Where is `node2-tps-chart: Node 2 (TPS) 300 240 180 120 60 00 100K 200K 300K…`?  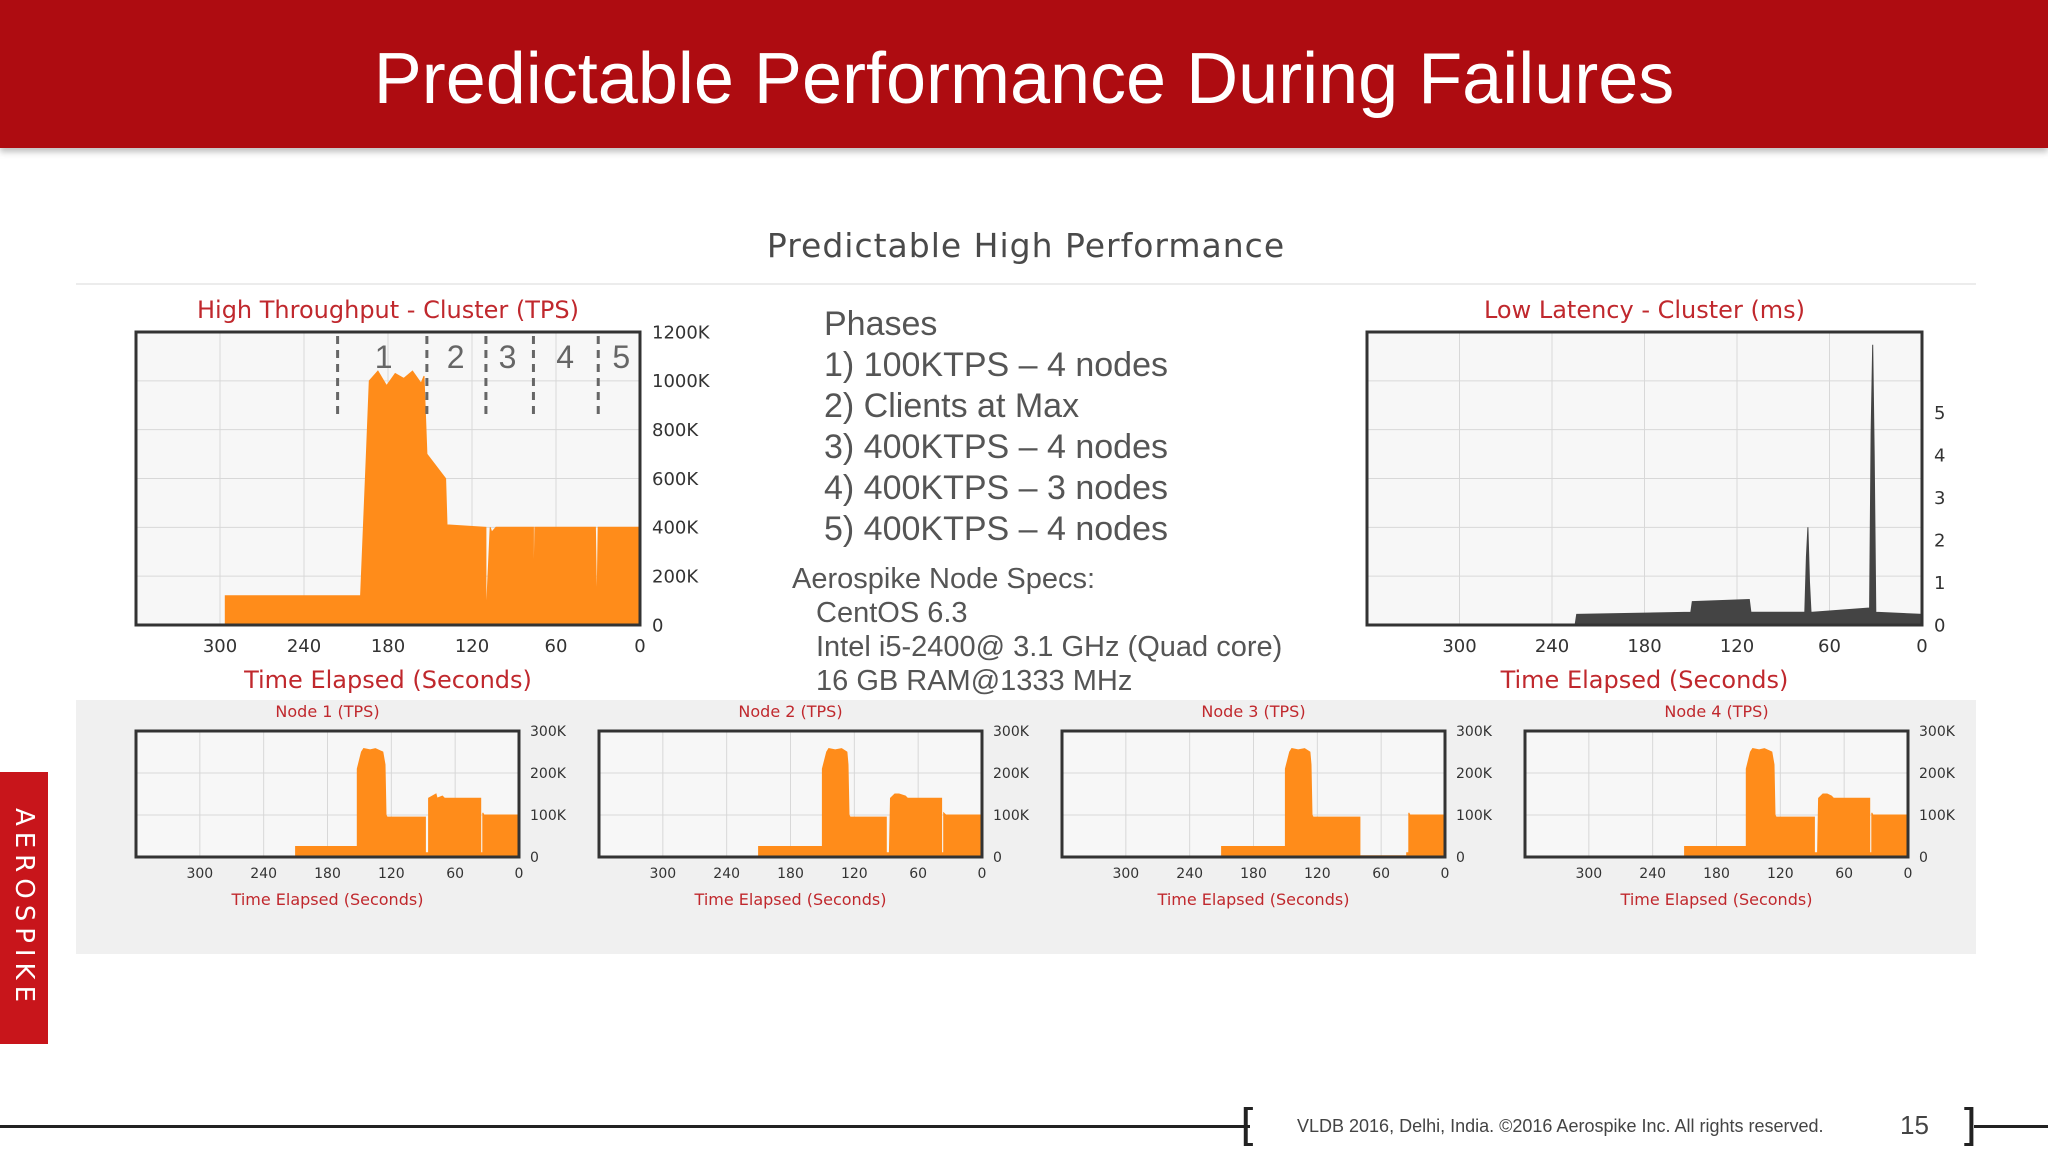 node2-tps-chart: Node 2 (TPS) 300 240 180 120 60 00 100K 200K 300K… is located at coordinates (813, 805).